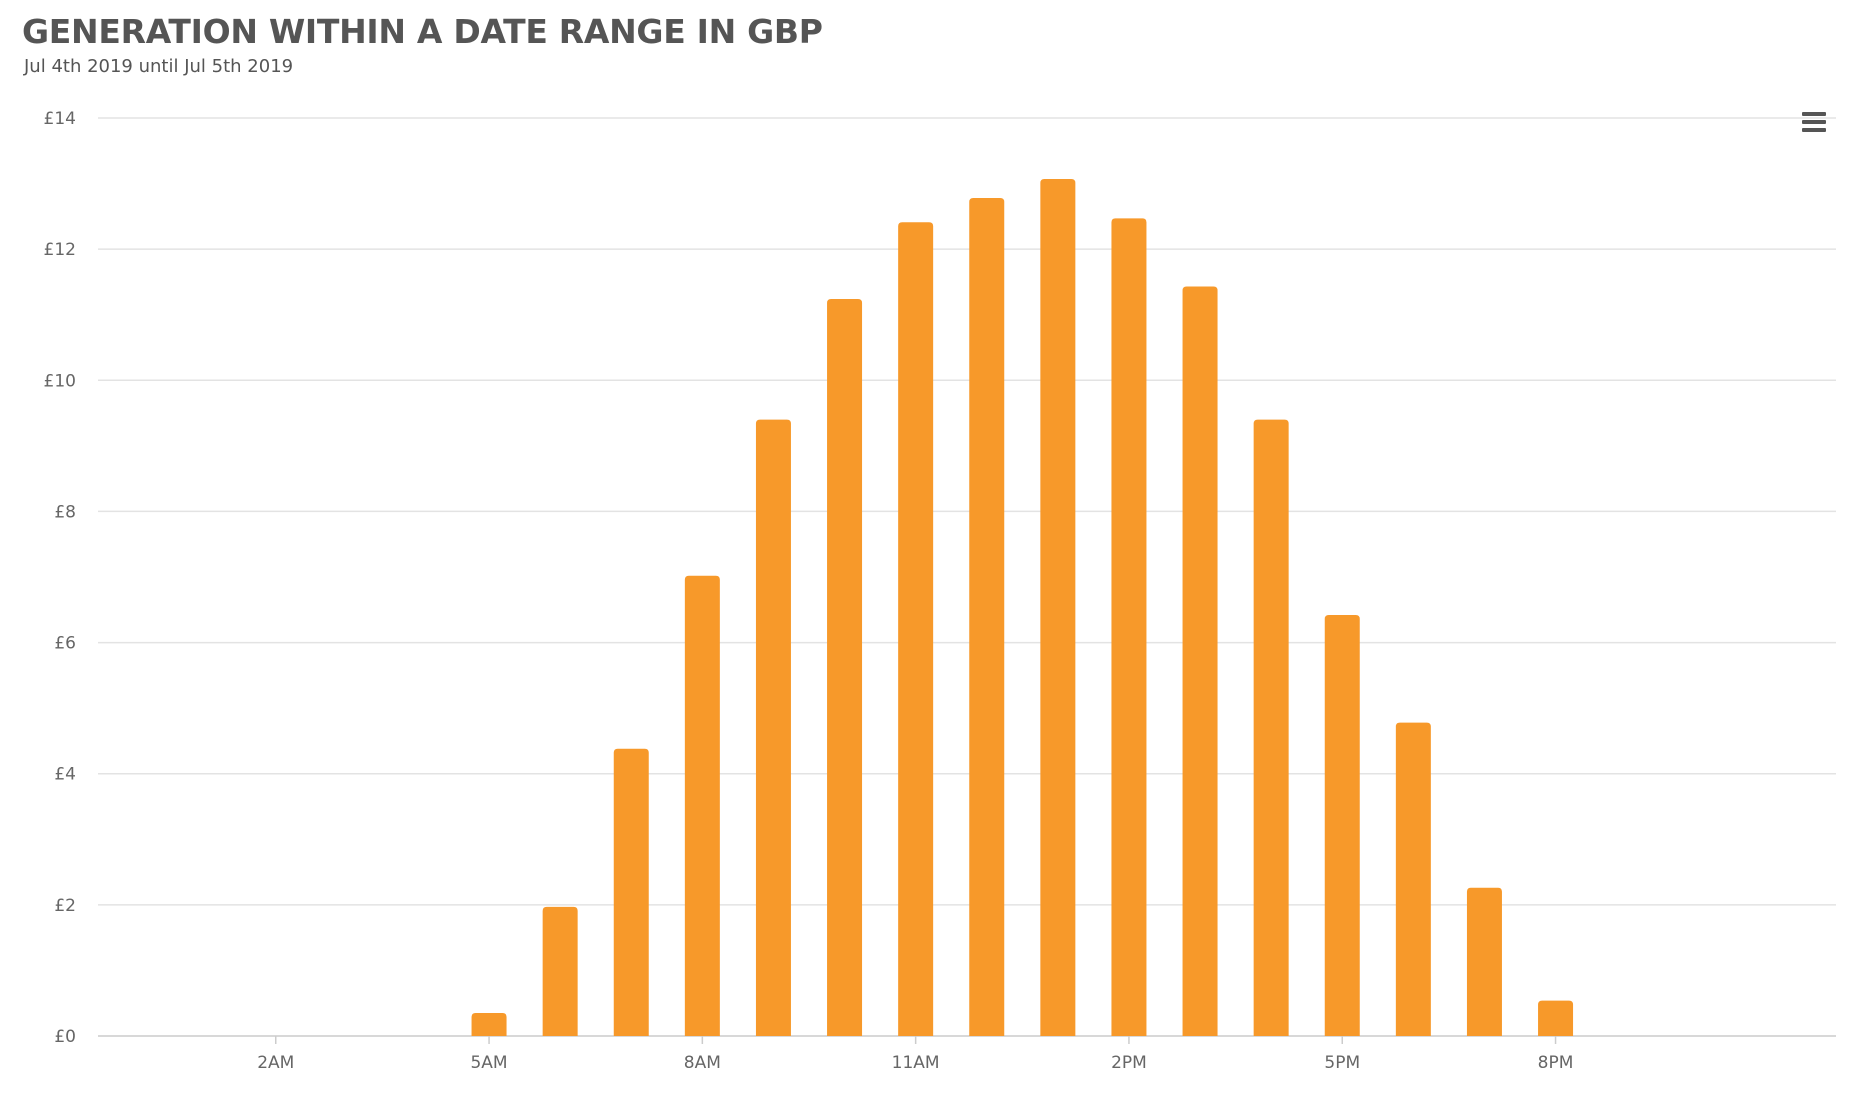  Describe the element at coordinates (1413, 879) in the screenshot. I see `bar-6pm` at that location.